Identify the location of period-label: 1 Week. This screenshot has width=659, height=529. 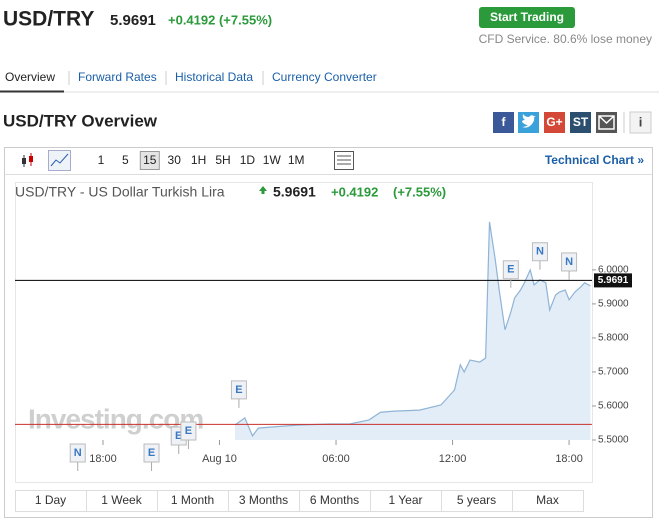
(121, 500).